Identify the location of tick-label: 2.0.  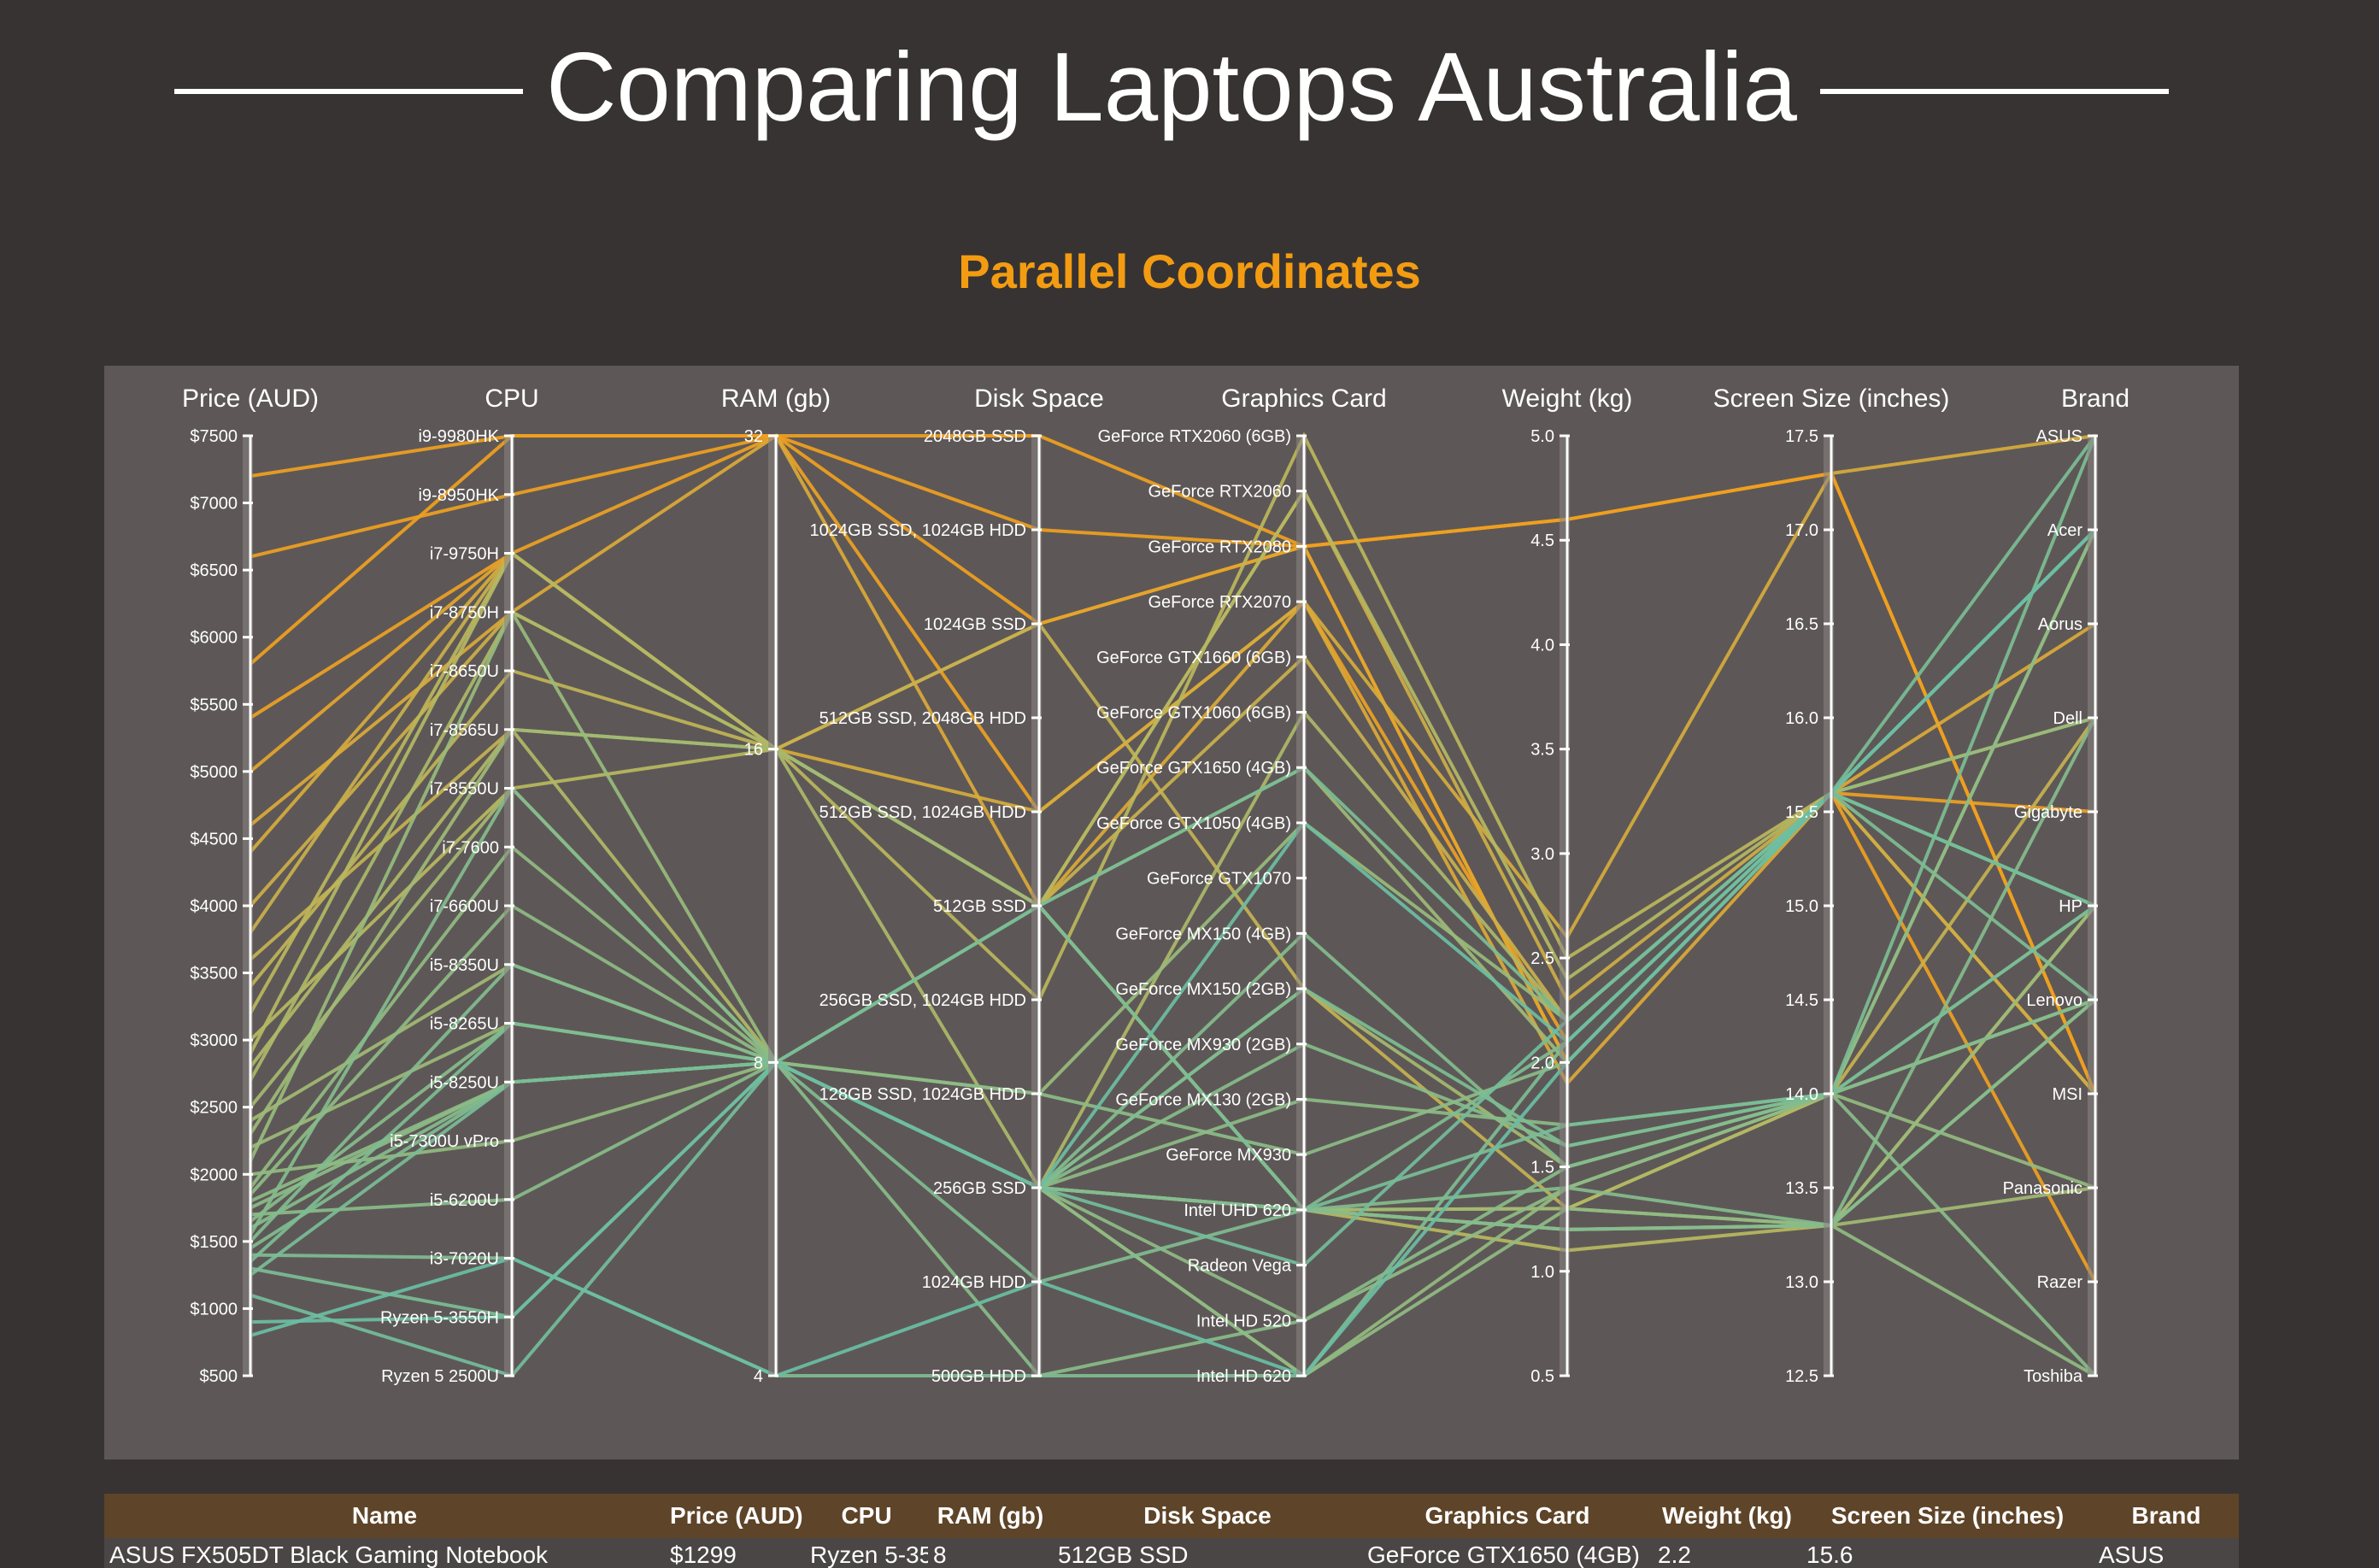
(1542, 1063).